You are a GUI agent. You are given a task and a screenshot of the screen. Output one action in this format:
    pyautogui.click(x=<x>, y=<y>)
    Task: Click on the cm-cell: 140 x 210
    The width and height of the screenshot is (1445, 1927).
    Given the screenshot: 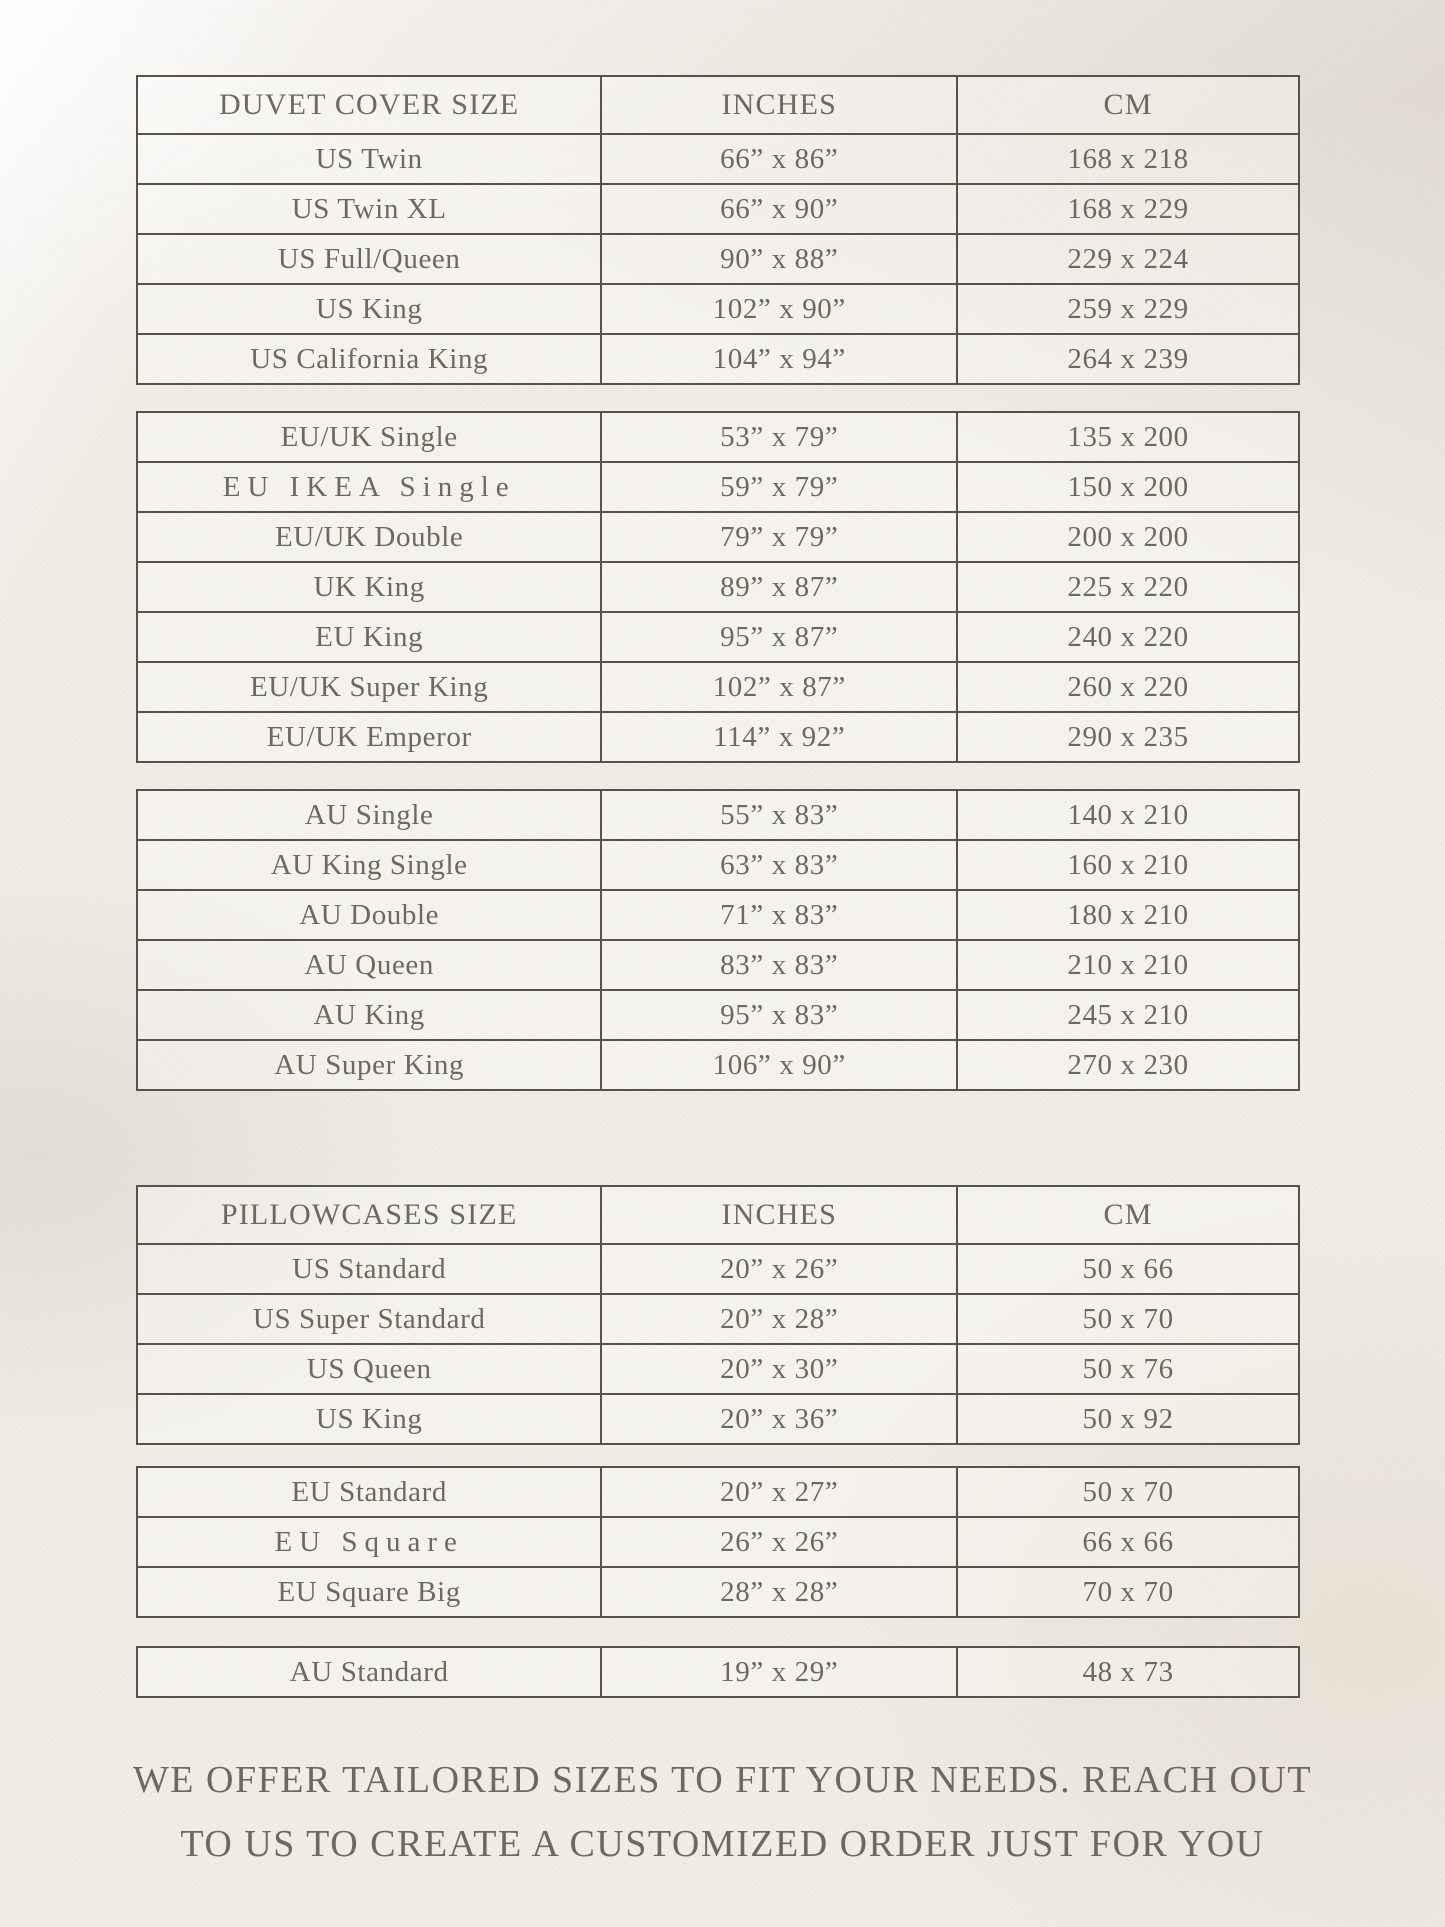 What is the action you would take?
    pyautogui.click(x=1127, y=815)
    